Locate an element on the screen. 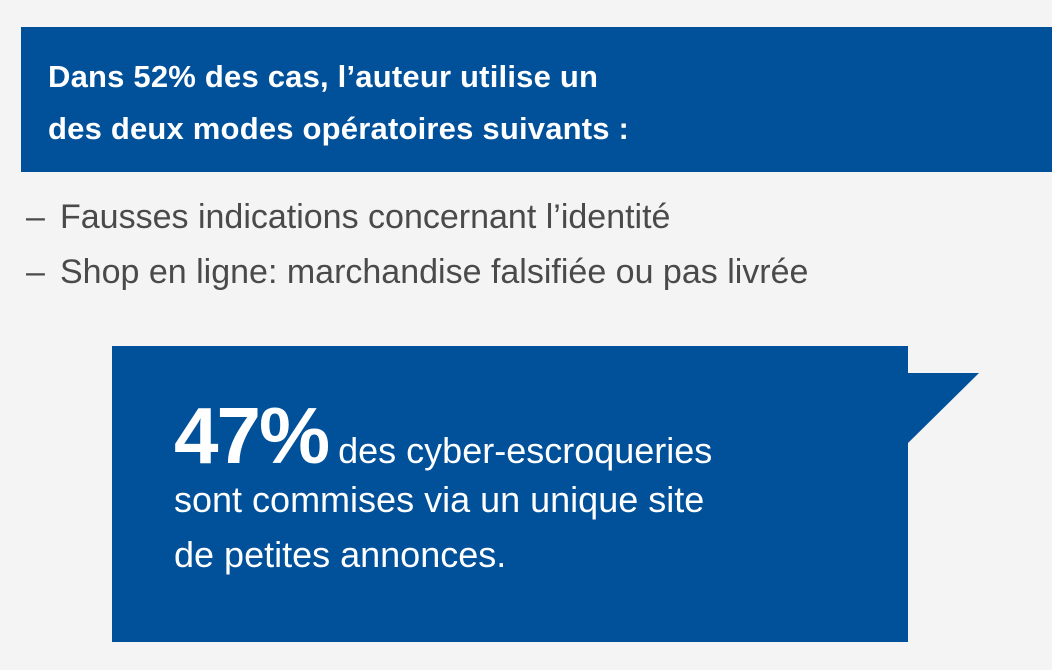  header-line-1: Dans 52% des cas, l’auteur utilise un is located at coordinates (323, 76).